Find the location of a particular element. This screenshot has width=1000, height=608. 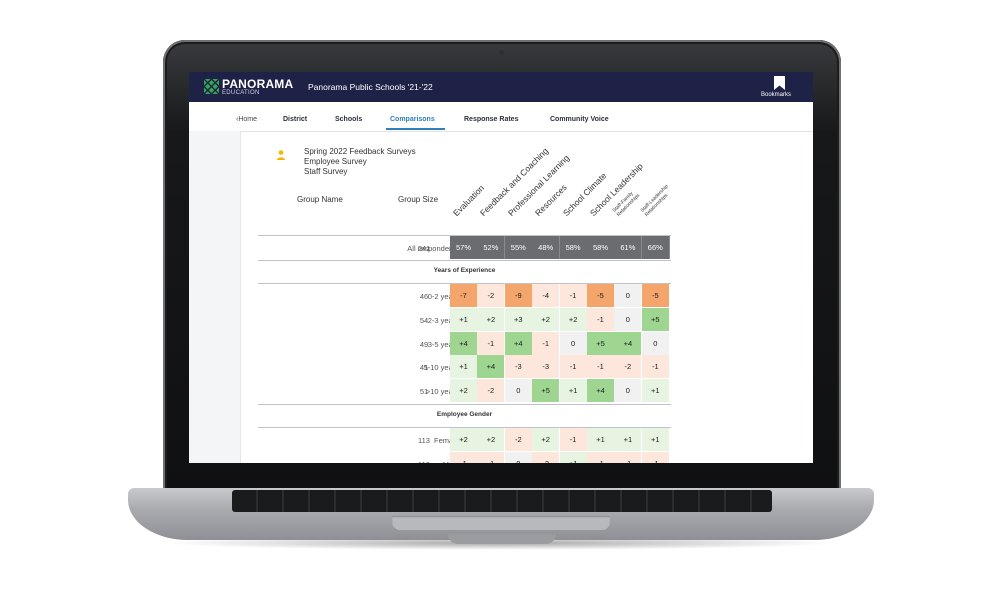

score-cell: +3 is located at coordinates (518, 319).